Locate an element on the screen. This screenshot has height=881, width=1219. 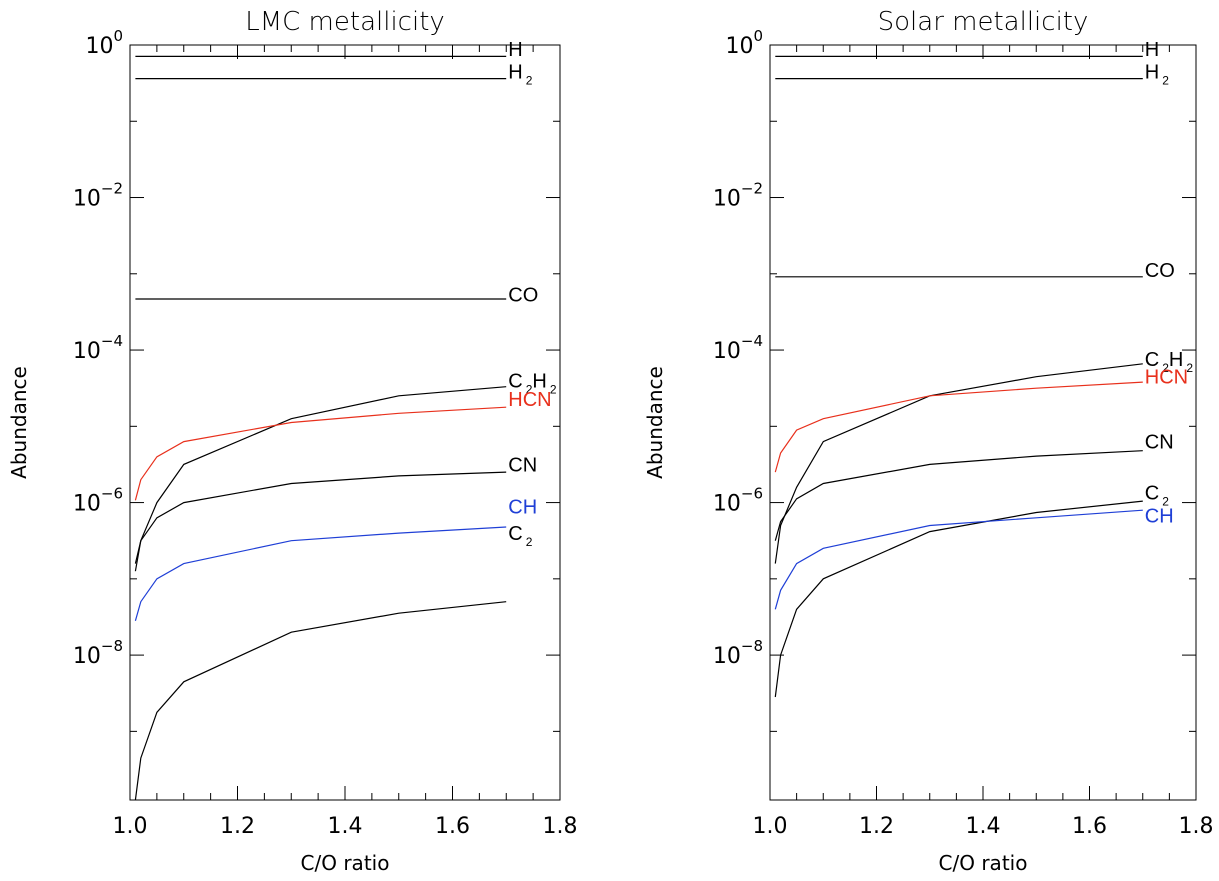
chart-title: LMC metallicity is located at coordinates (345, 22).